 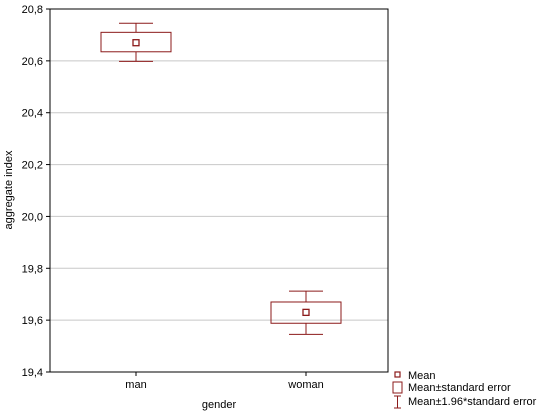 I want to click on x-tick-label: woman, so click(x=305, y=385).